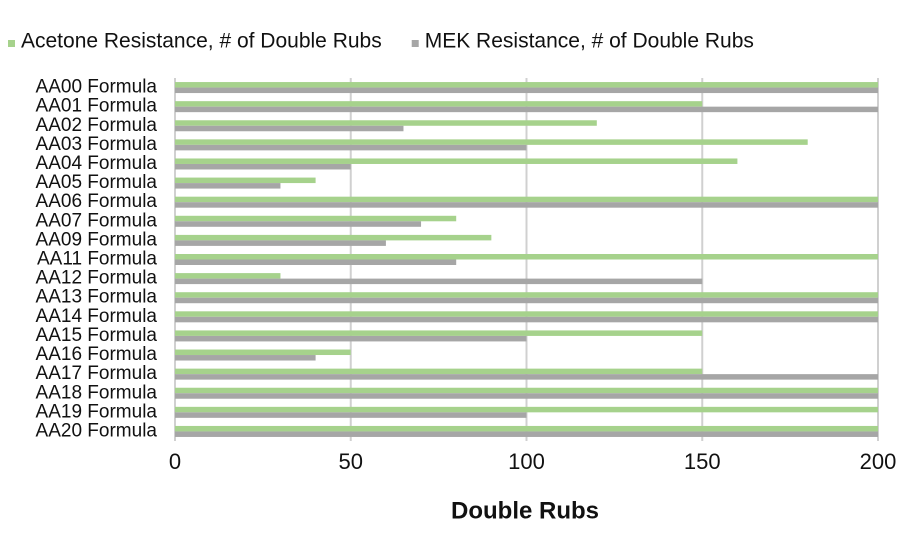 This screenshot has width=900, height=550. Describe the element at coordinates (97, 278) in the screenshot. I see `y-tick-label: AA12 Formula` at that location.